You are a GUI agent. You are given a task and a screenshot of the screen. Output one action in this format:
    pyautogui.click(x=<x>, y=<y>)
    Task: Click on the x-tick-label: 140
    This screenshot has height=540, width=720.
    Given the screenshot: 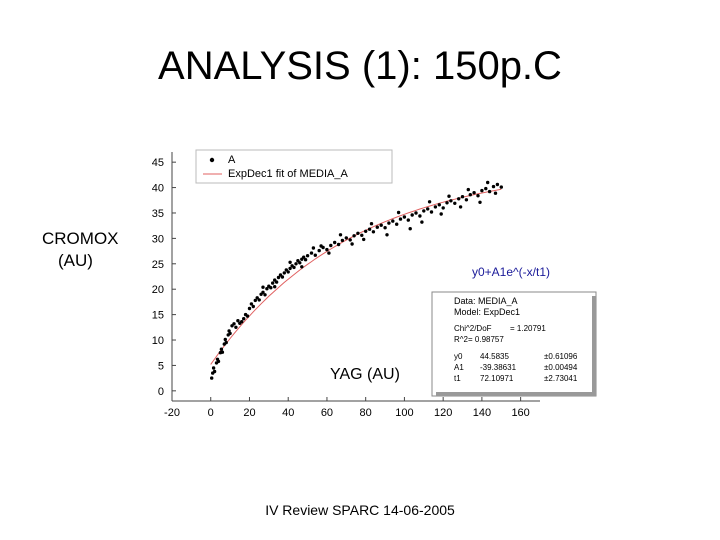 What is the action you would take?
    pyautogui.click(x=482, y=413)
    